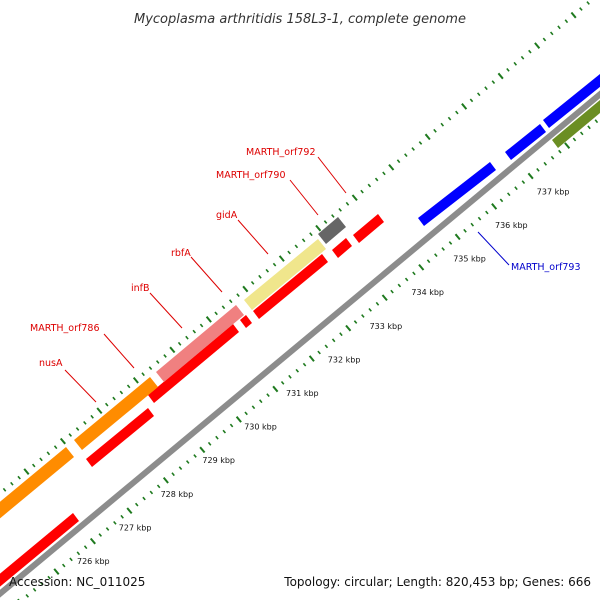 The width and height of the screenshot is (600, 600). What do you see at coordinates (281, 152) in the screenshot?
I see `gene-label-orf792: MARTH_orf792` at bounding box center [281, 152].